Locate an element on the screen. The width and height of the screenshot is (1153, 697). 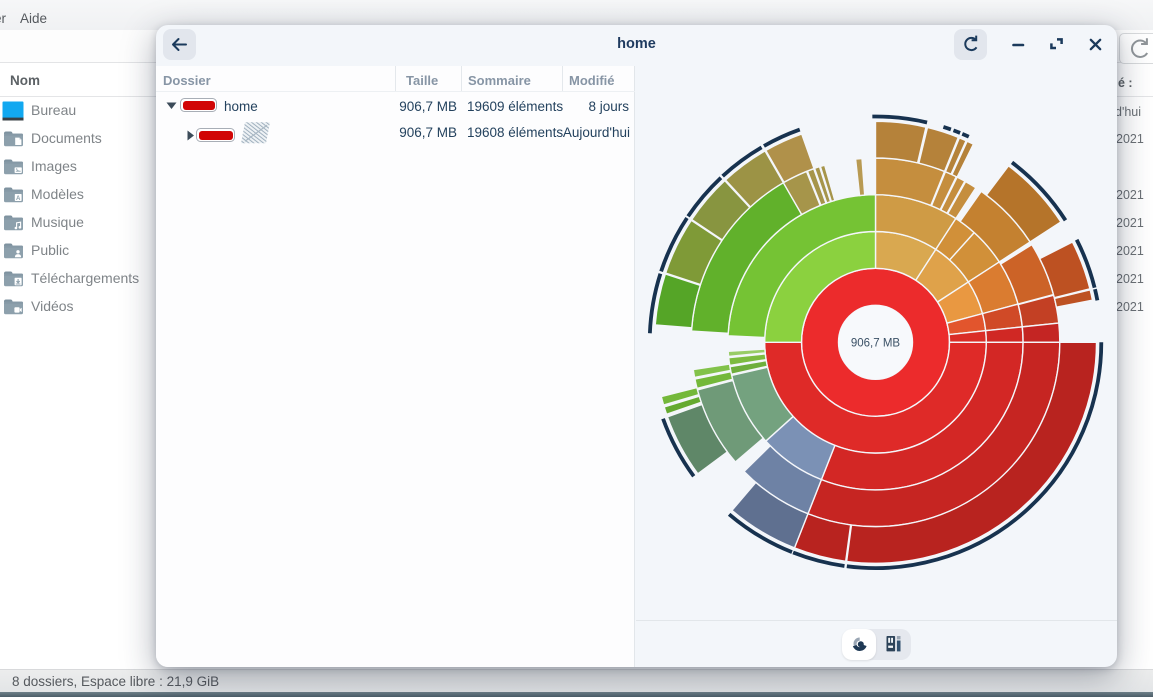
svg-text: 906,7 MB is located at coordinates (876, 343).